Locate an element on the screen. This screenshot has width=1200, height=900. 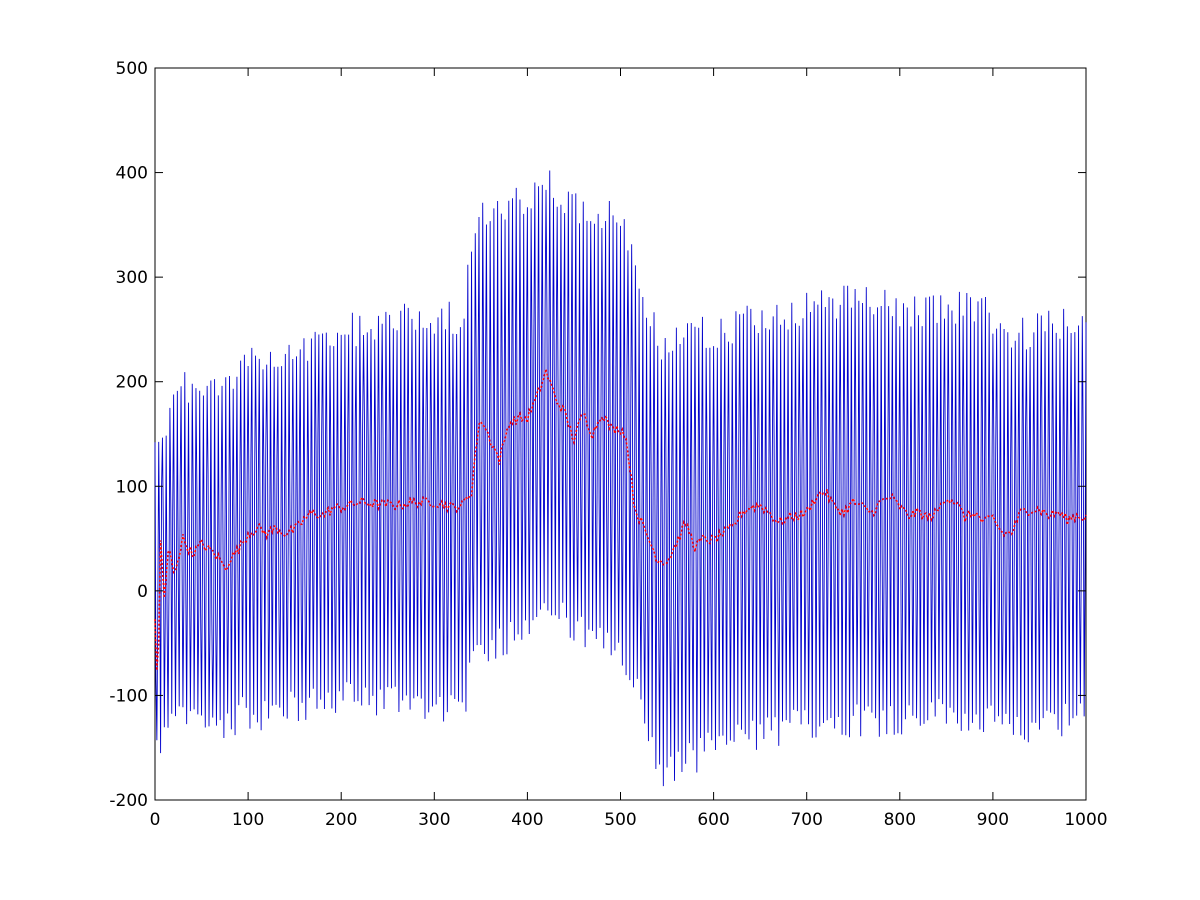
x-tick-label: 100 is located at coordinates (248, 820).